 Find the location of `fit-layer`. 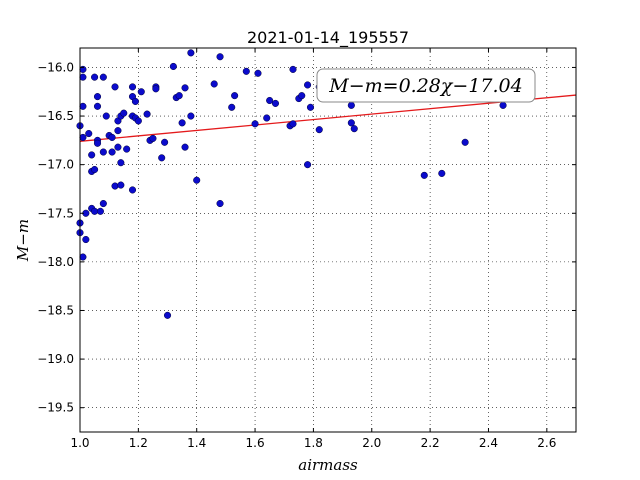

fit-layer is located at coordinates (328, 118).